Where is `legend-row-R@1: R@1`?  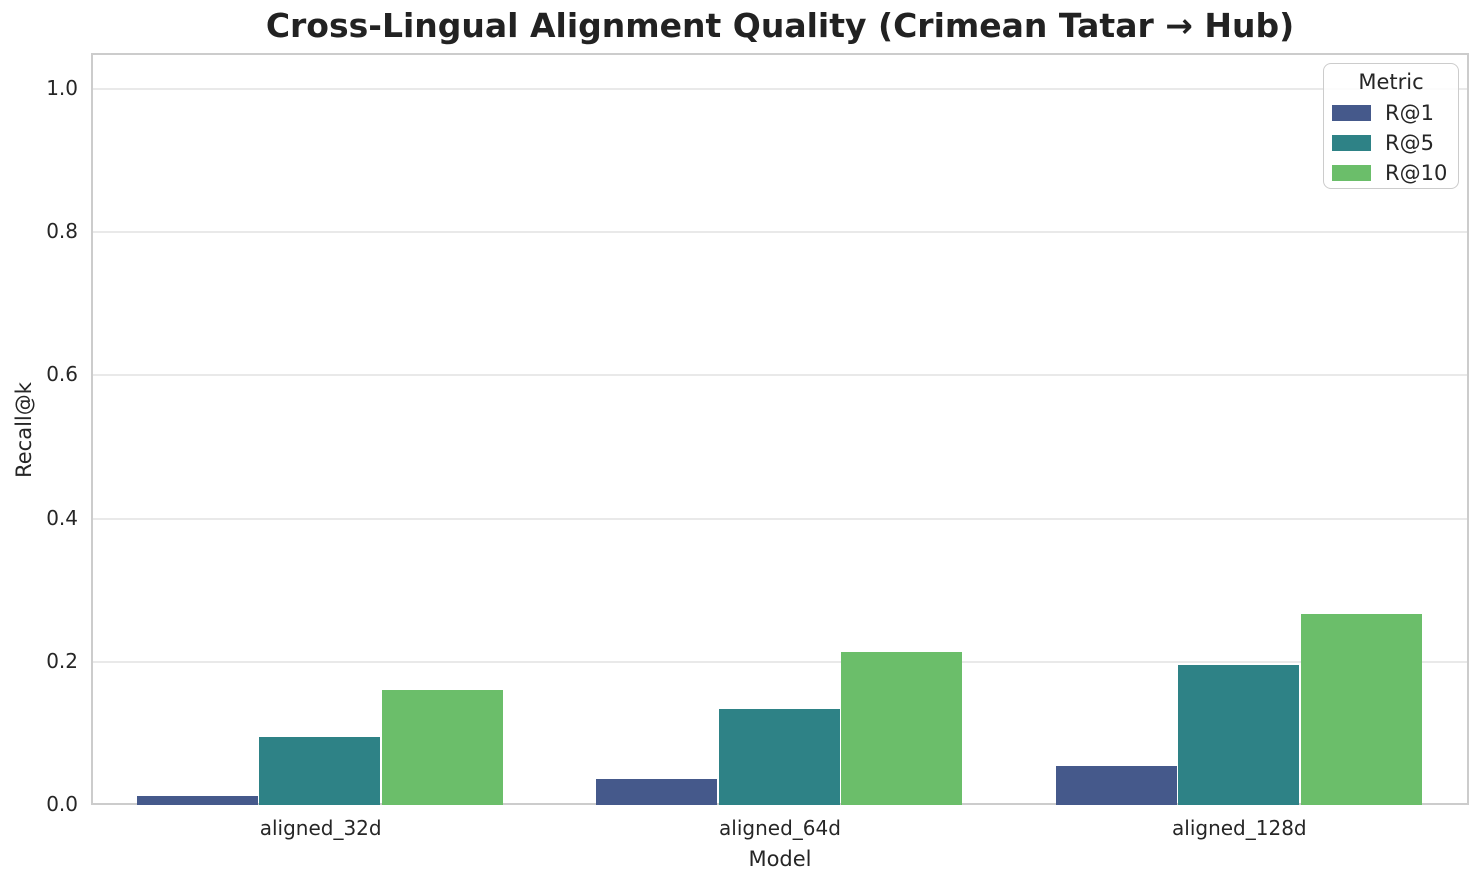 legend-row-R@1: R@1 is located at coordinates (1391, 113).